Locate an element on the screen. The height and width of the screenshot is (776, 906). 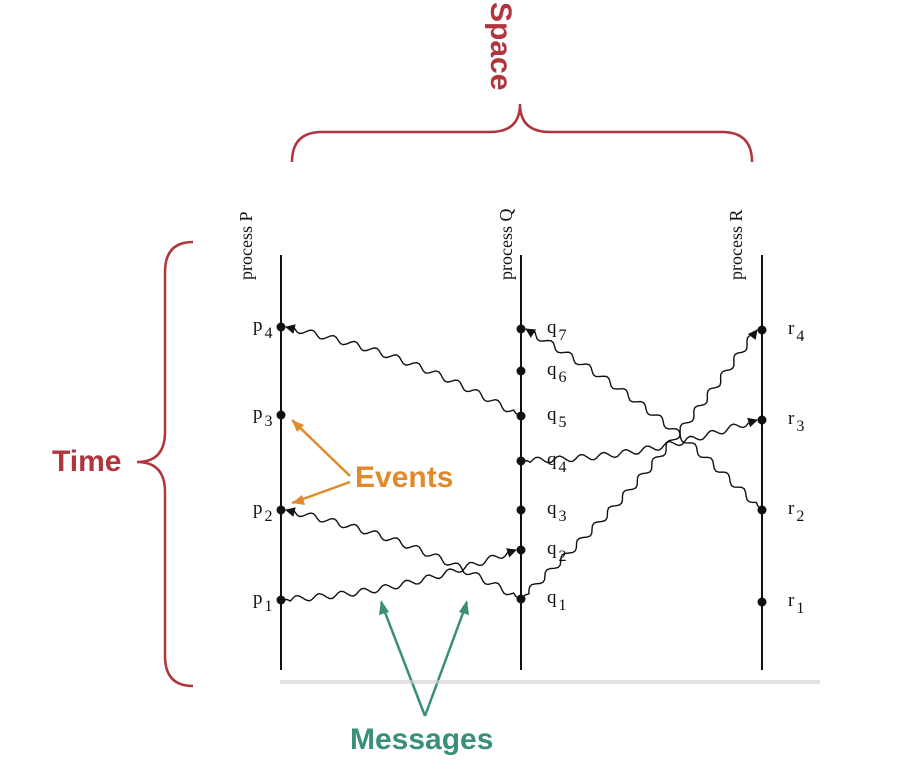
events-pointer-p3 is located at coordinates (321, 448).